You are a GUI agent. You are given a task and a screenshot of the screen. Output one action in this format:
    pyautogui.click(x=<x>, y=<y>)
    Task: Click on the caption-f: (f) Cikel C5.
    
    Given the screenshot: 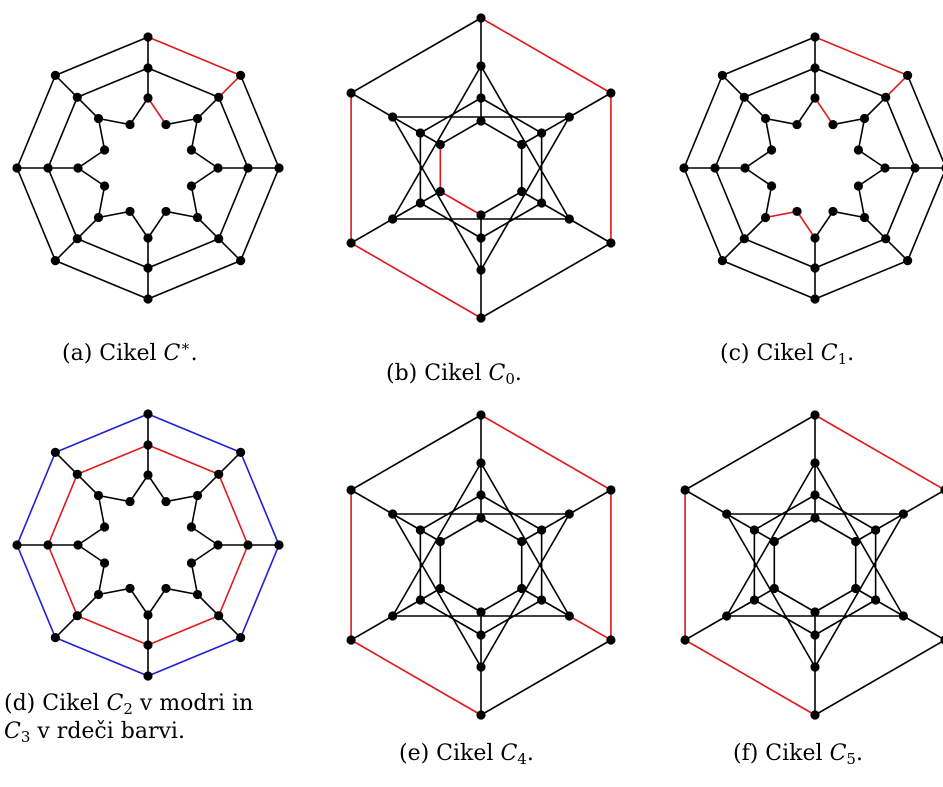 What is the action you would take?
    pyautogui.click(x=798, y=754)
    